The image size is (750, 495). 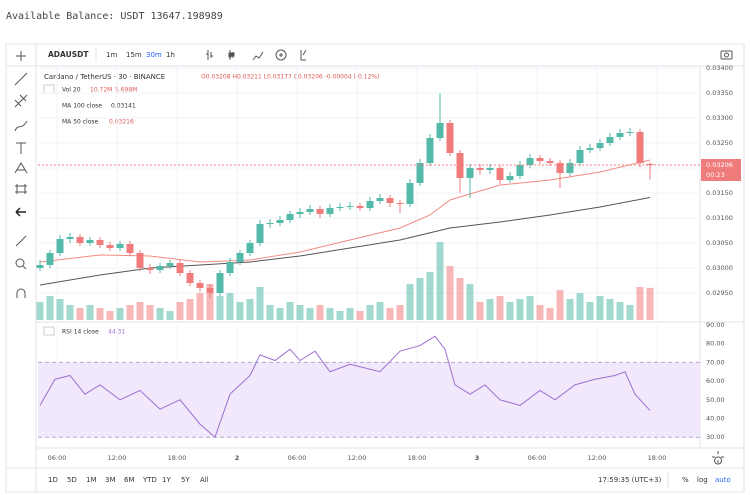 What do you see at coordinates (723, 480) in the screenshot?
I see `auto: auto` at bounding box center [723, 480].